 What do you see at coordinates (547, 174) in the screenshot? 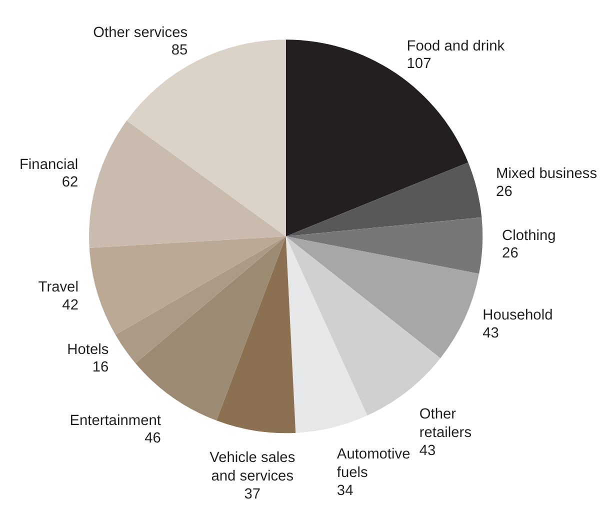
I see `slice-label: Mixed business` at bounding box center [547, 174].